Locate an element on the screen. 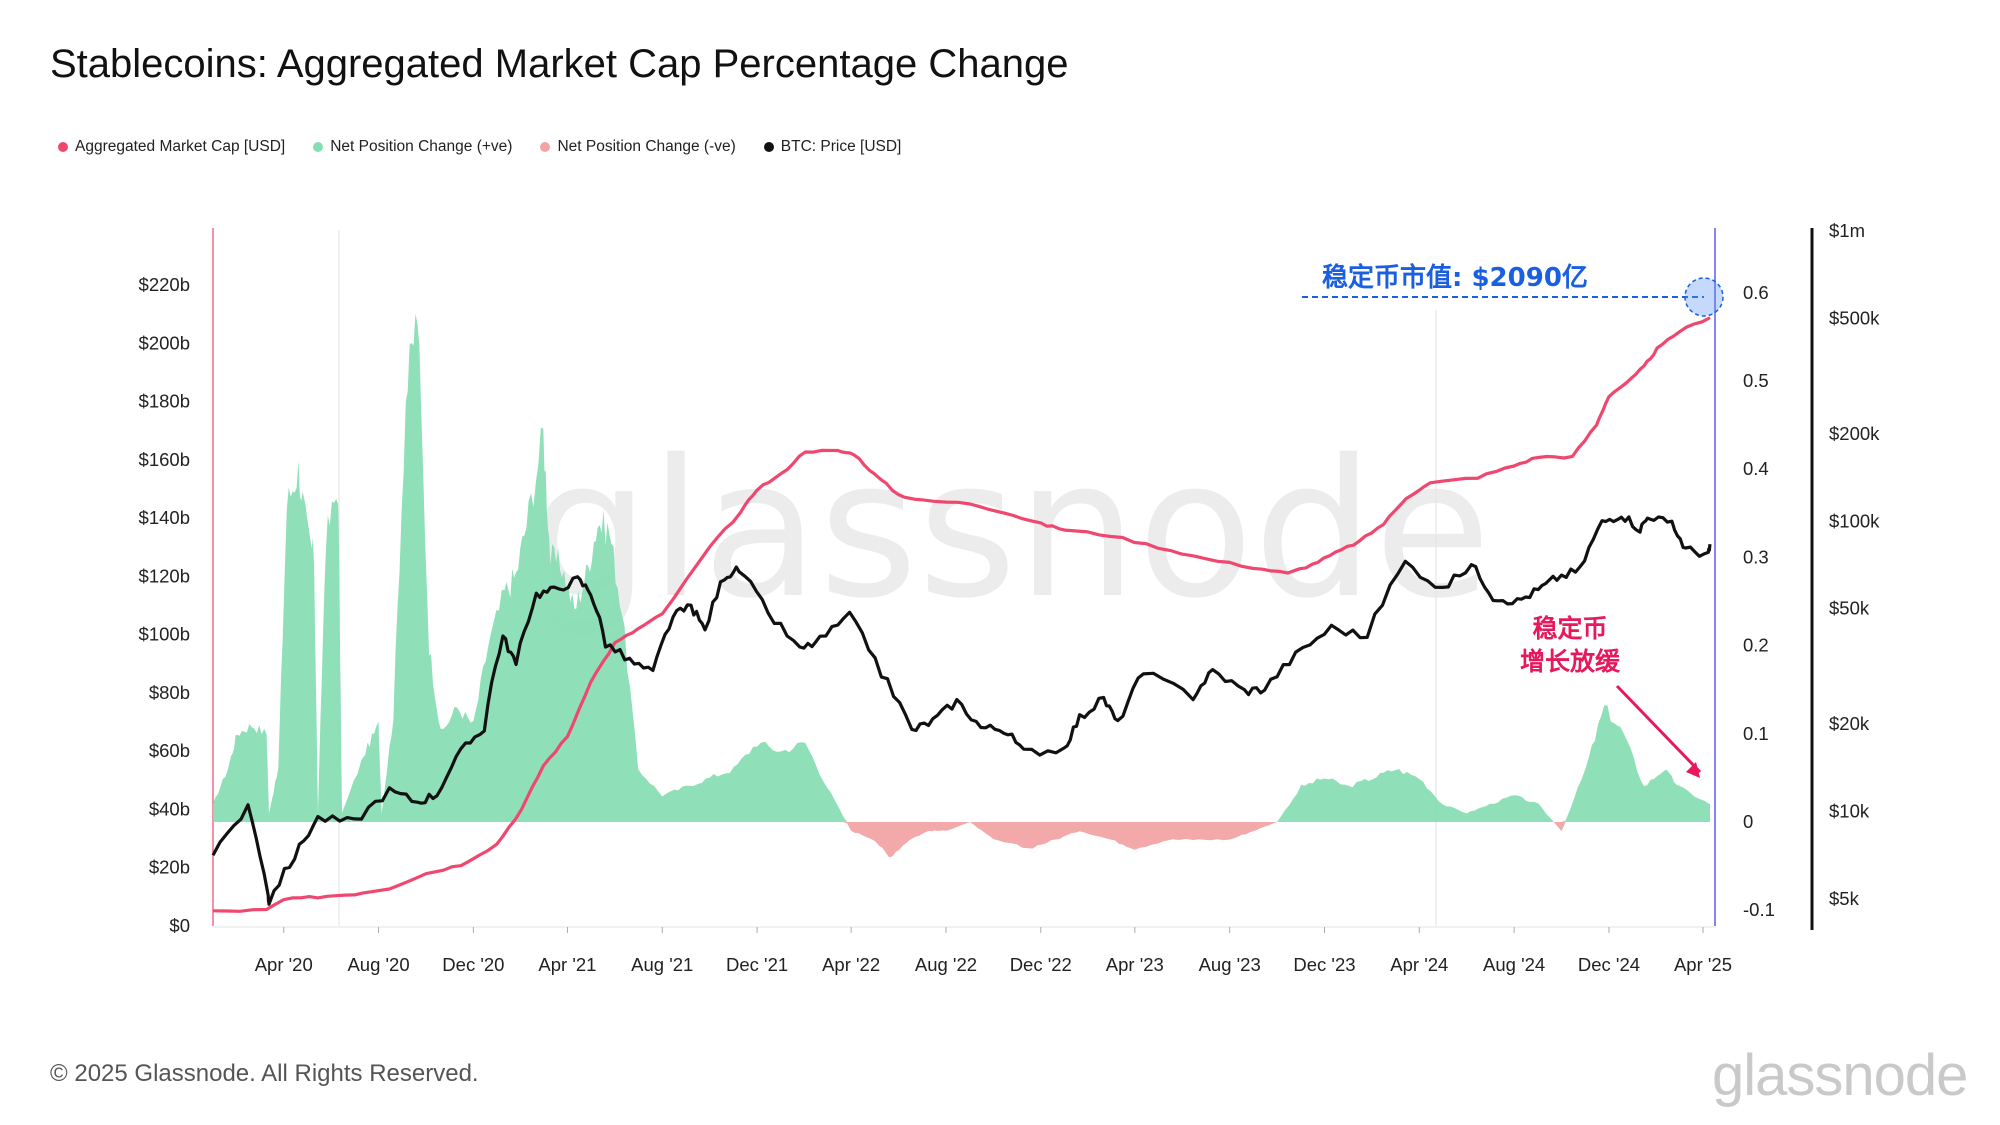  y-mid-tick-label: 0.2 is located at coordinates (1756, 645).